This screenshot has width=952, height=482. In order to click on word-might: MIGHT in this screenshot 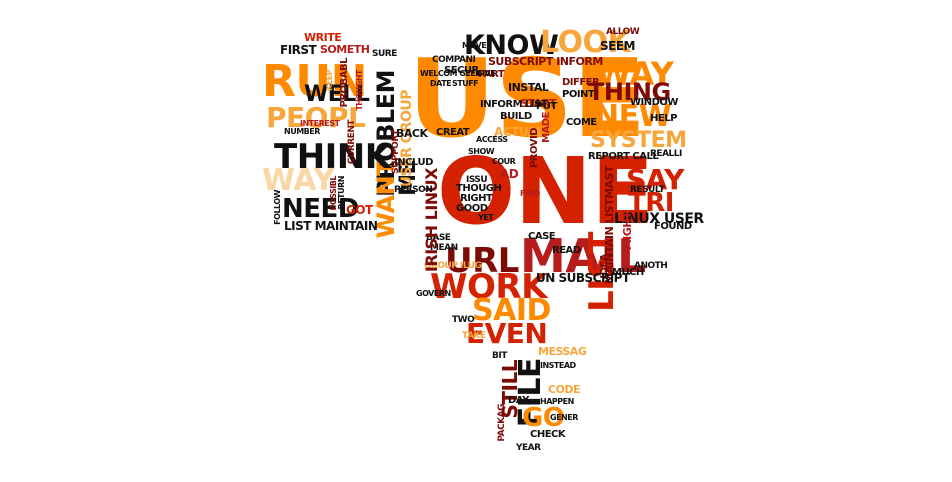, I will do `click(627, 231)`.